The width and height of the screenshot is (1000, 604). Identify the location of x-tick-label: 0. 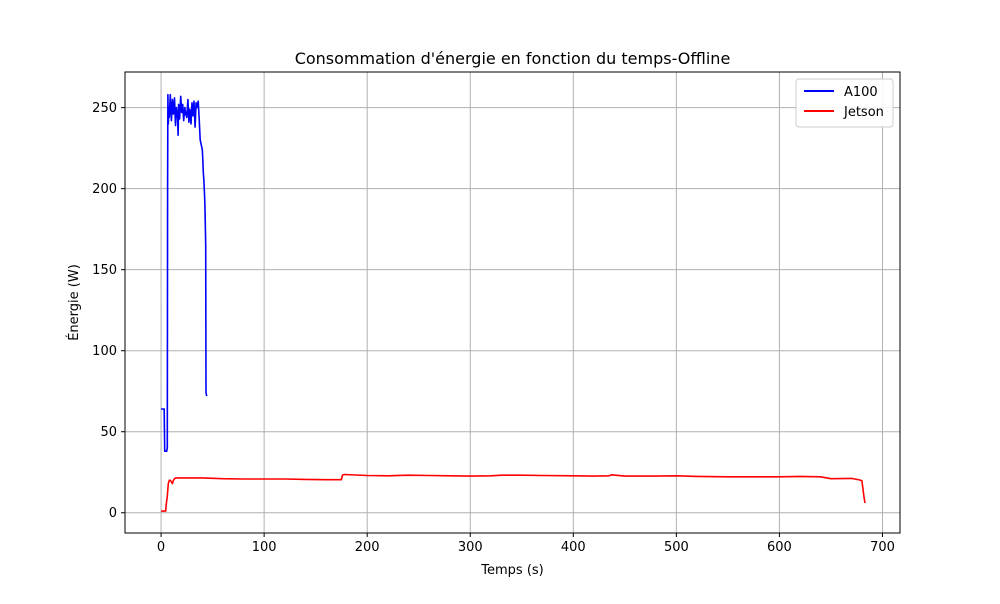
(161, 547).